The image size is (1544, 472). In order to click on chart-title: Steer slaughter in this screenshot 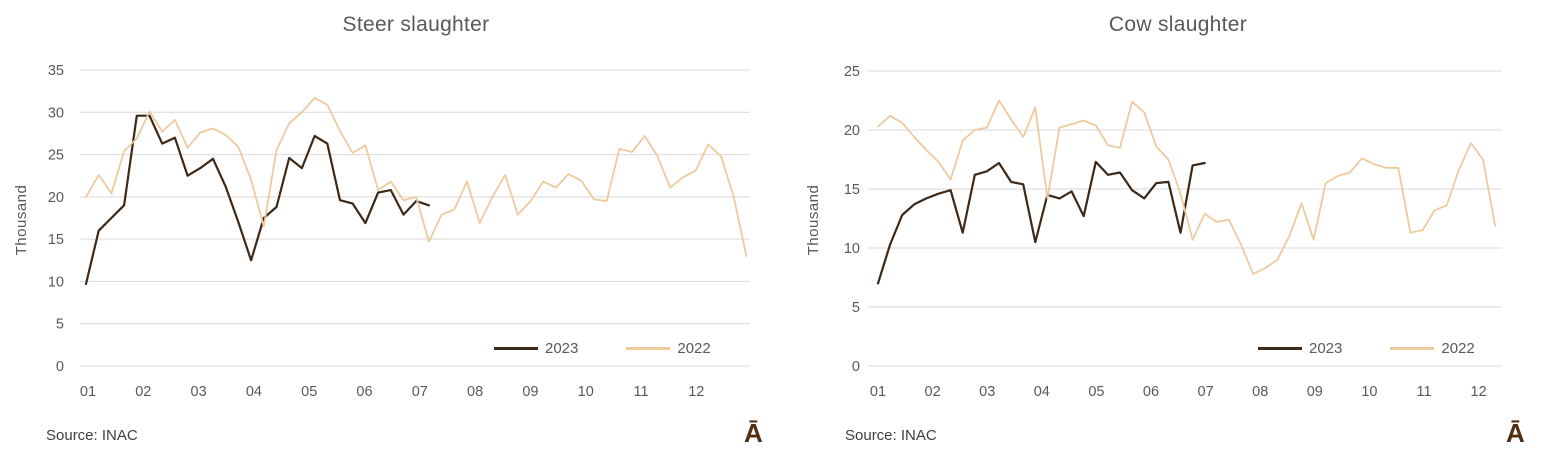, I will do `click(416, 24)`.